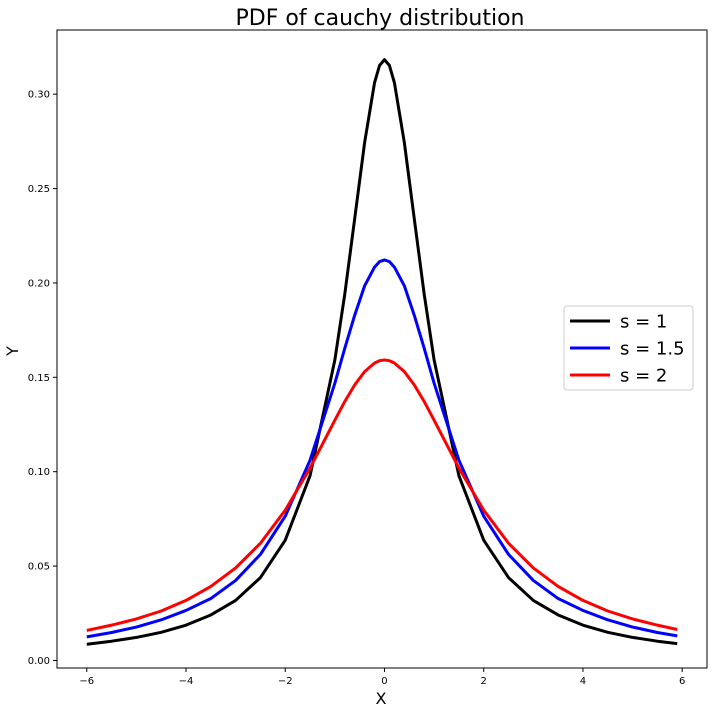 This screenshot has width=712, height=712. I want to click on y-axis: 0.00 0.05 0.10 0.15 0.20 0.25 0.30, so click(42, 378).